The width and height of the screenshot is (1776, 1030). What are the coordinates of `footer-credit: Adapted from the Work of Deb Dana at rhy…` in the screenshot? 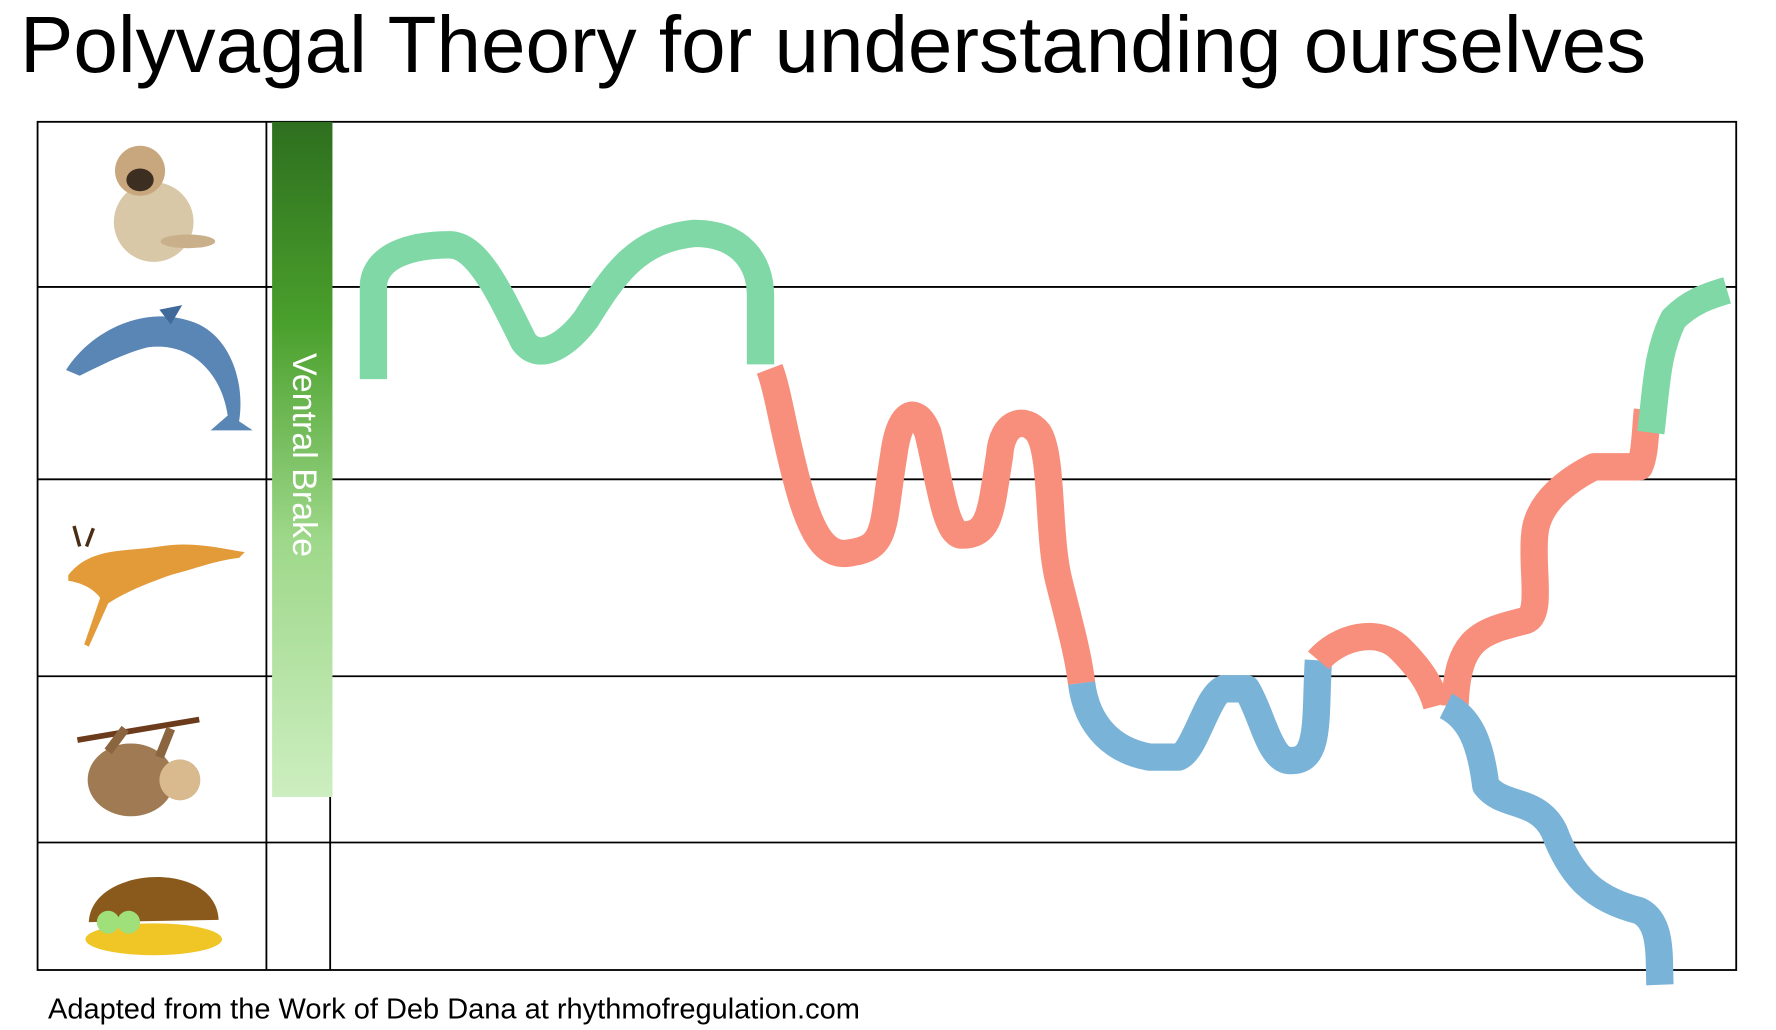 It's located at (454, 1009).